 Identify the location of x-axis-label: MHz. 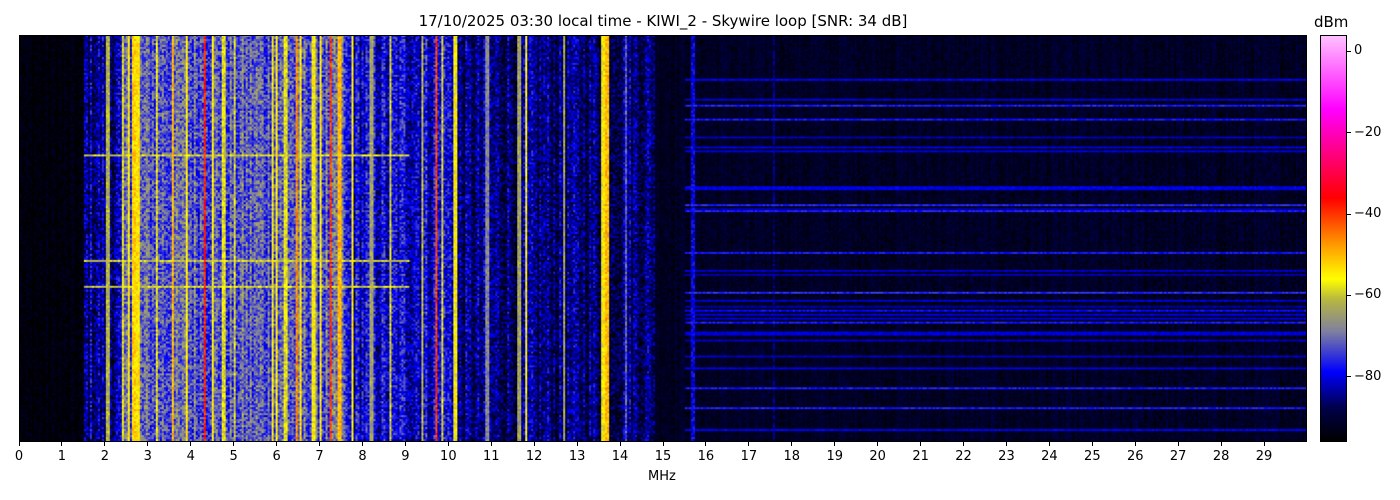
(662, 476).